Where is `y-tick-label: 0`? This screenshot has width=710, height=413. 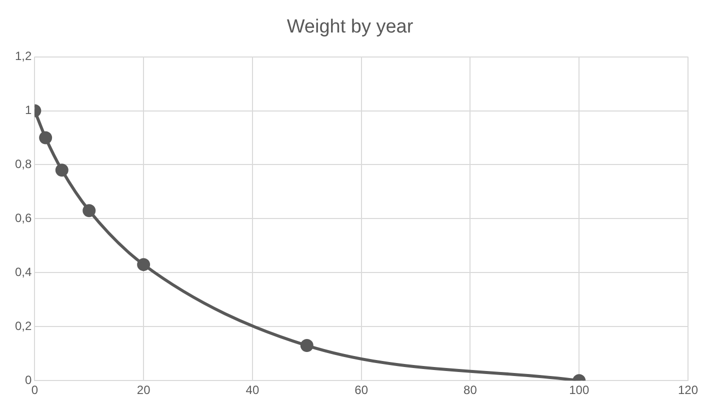
y-tick-label: 0 is located at coordinates (28, 379).